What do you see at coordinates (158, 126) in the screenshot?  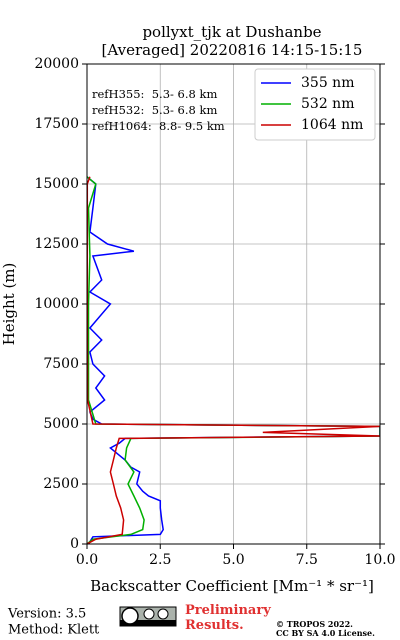 I see `annotation: refH1064: 8.8- 9.5 km` at bounding box center [158, 126].